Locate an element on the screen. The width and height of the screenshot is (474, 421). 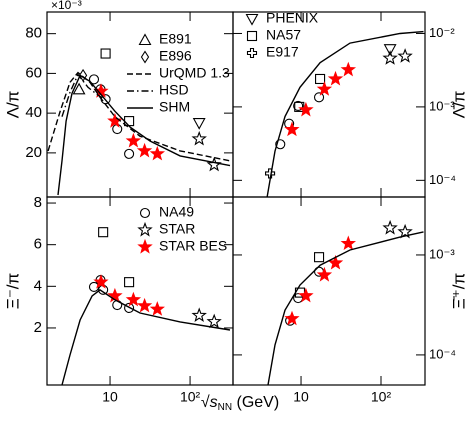
legend-label: HSD is located at coordinates (174, 90).